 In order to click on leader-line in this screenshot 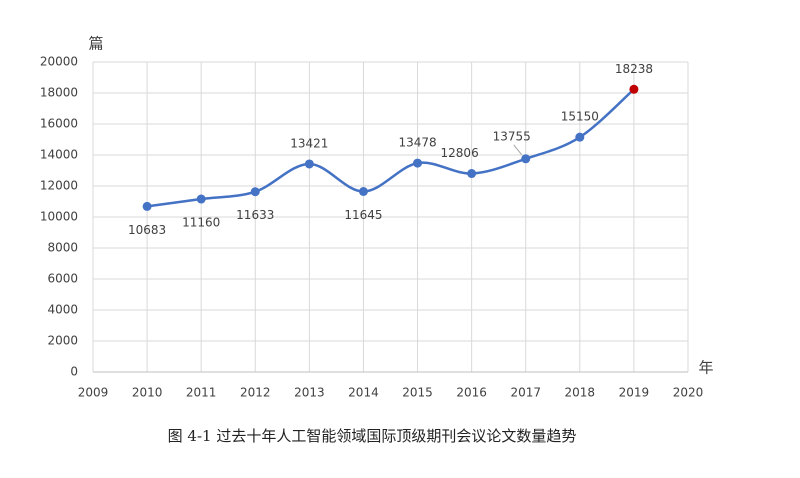, I will do `click(518, 150)`.